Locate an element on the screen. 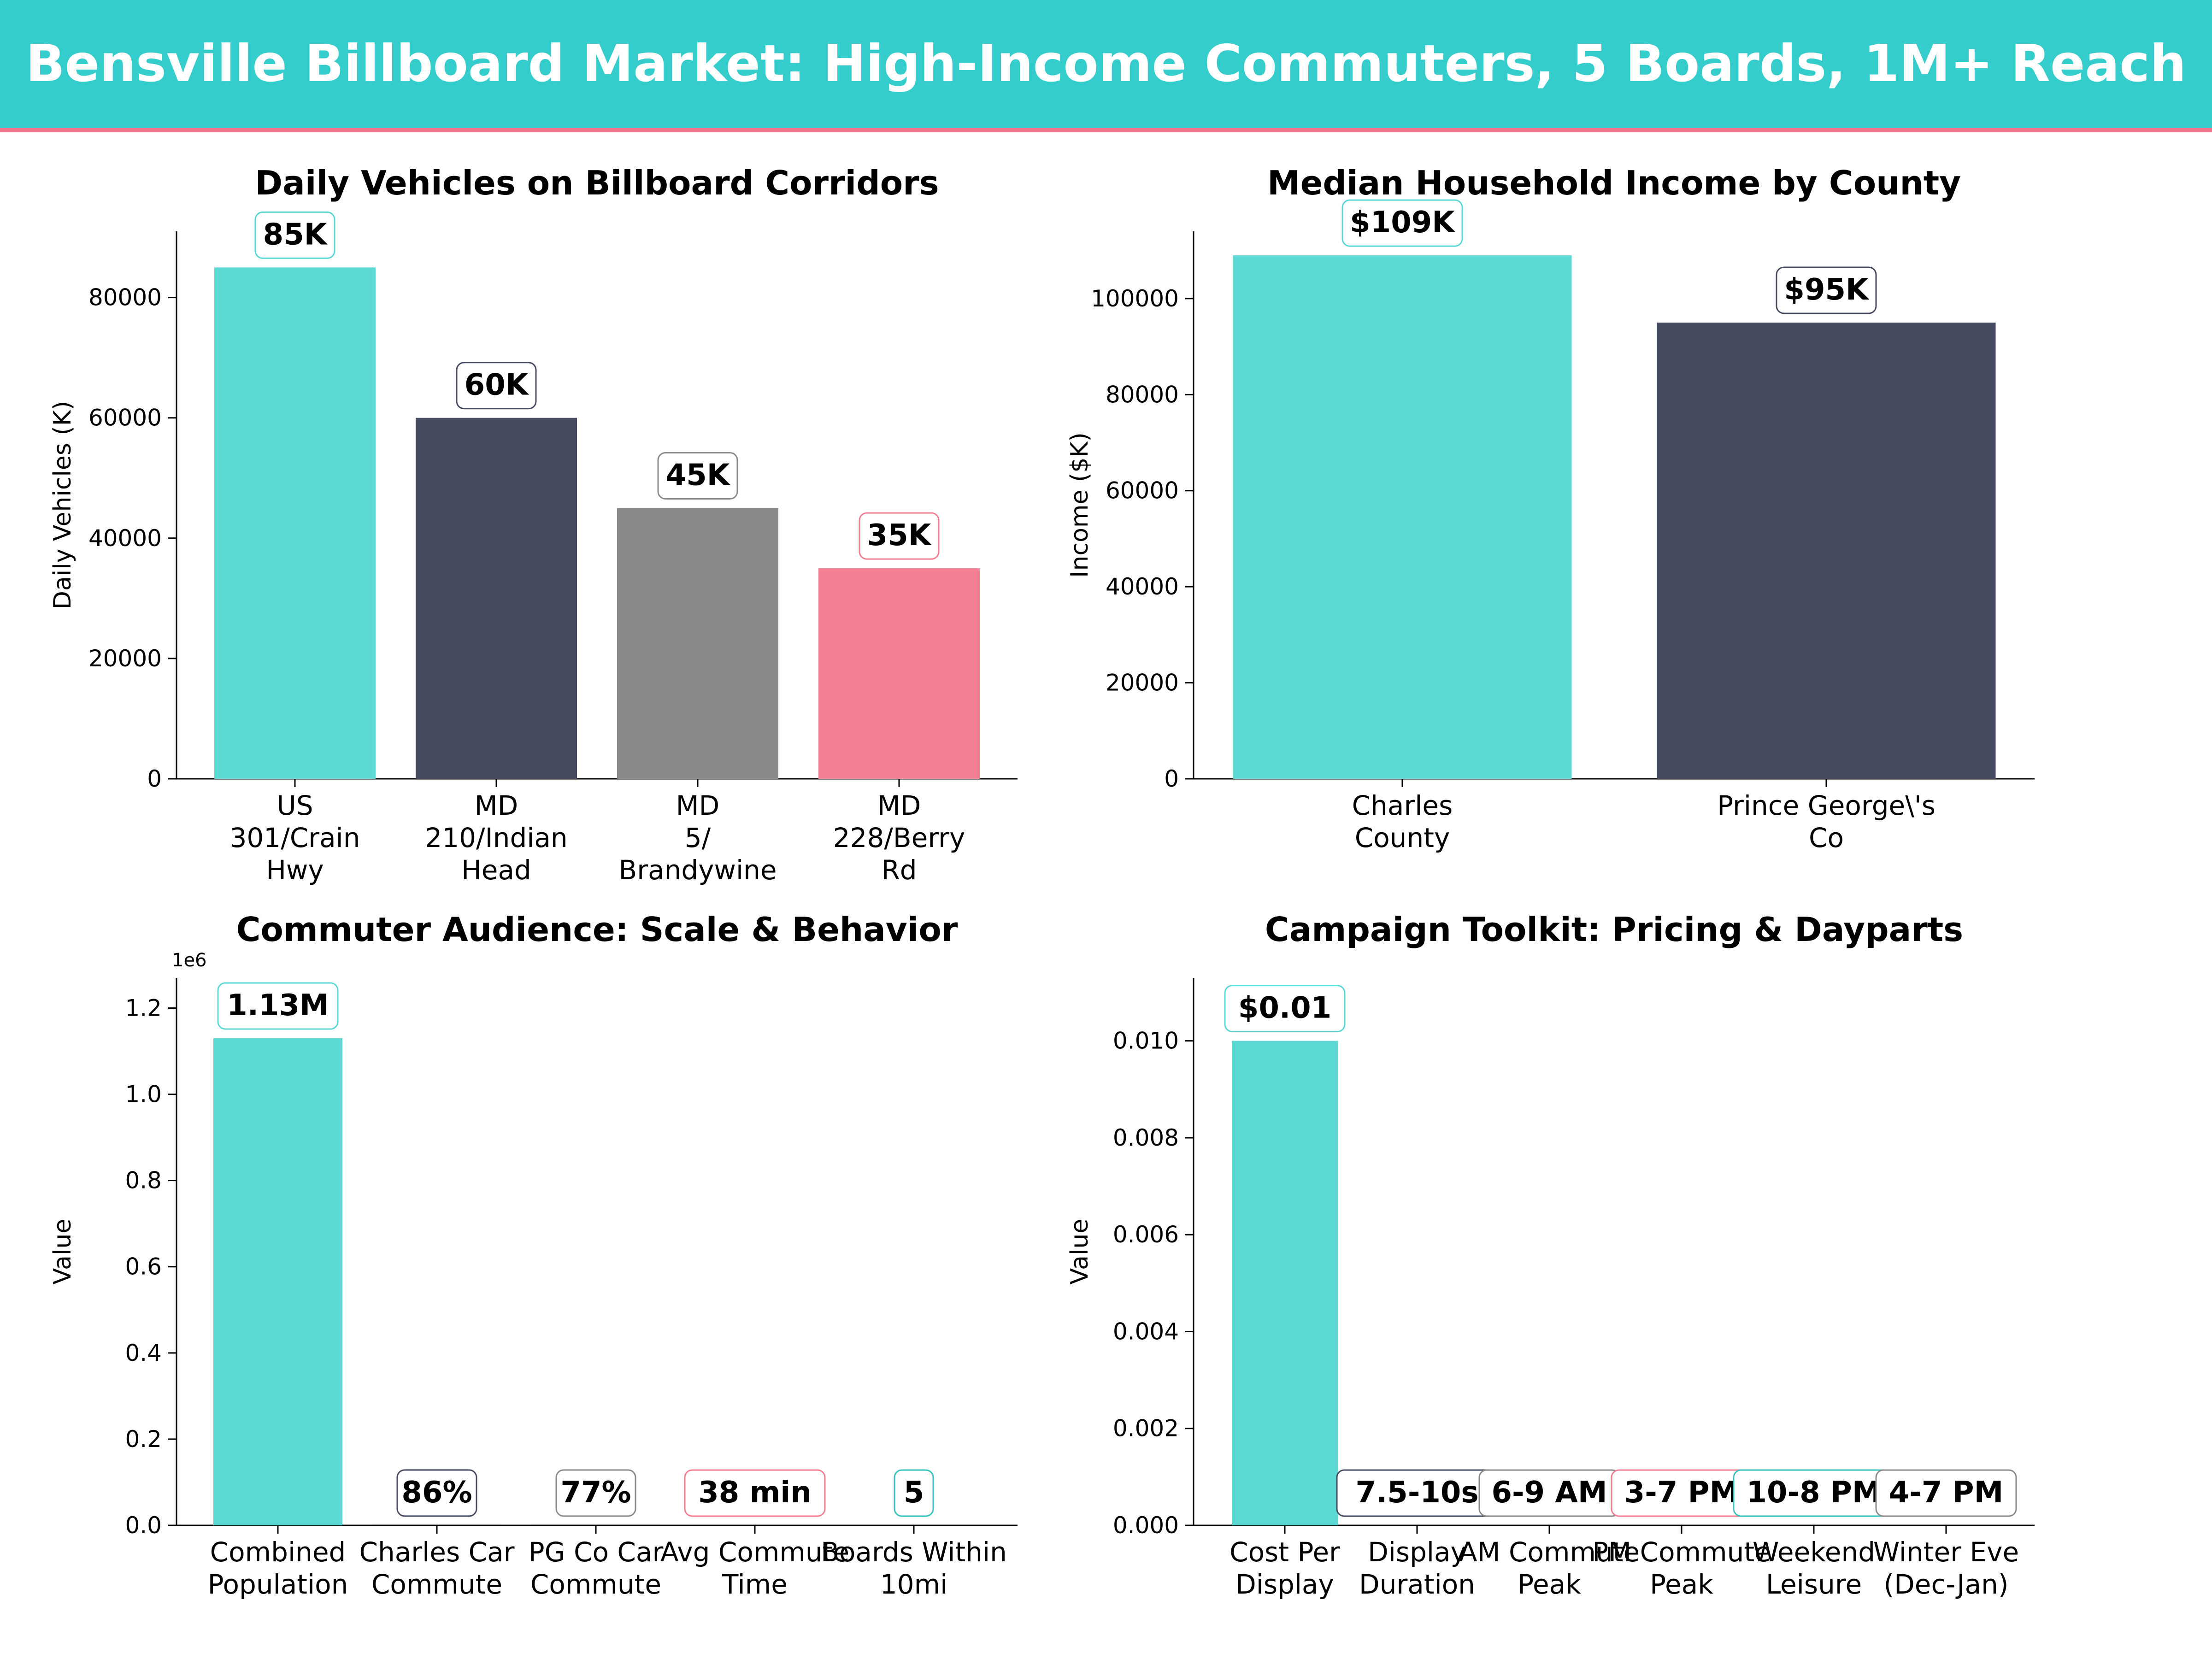 This screenshot has width=2212, height=1659. chart-title: Median Household Income by County is located at coordinates (1614, 183).